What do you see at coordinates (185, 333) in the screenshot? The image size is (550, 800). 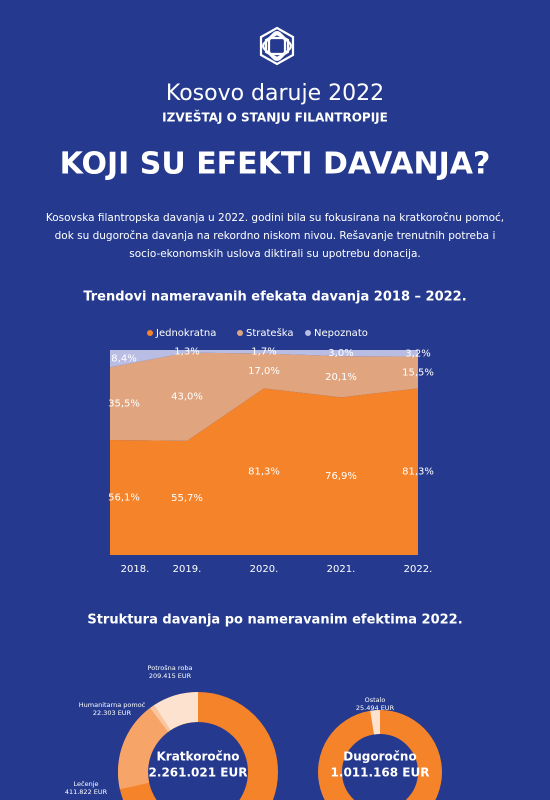 I see `legend-label: Jednokratna` at bounding box center [185, 333].